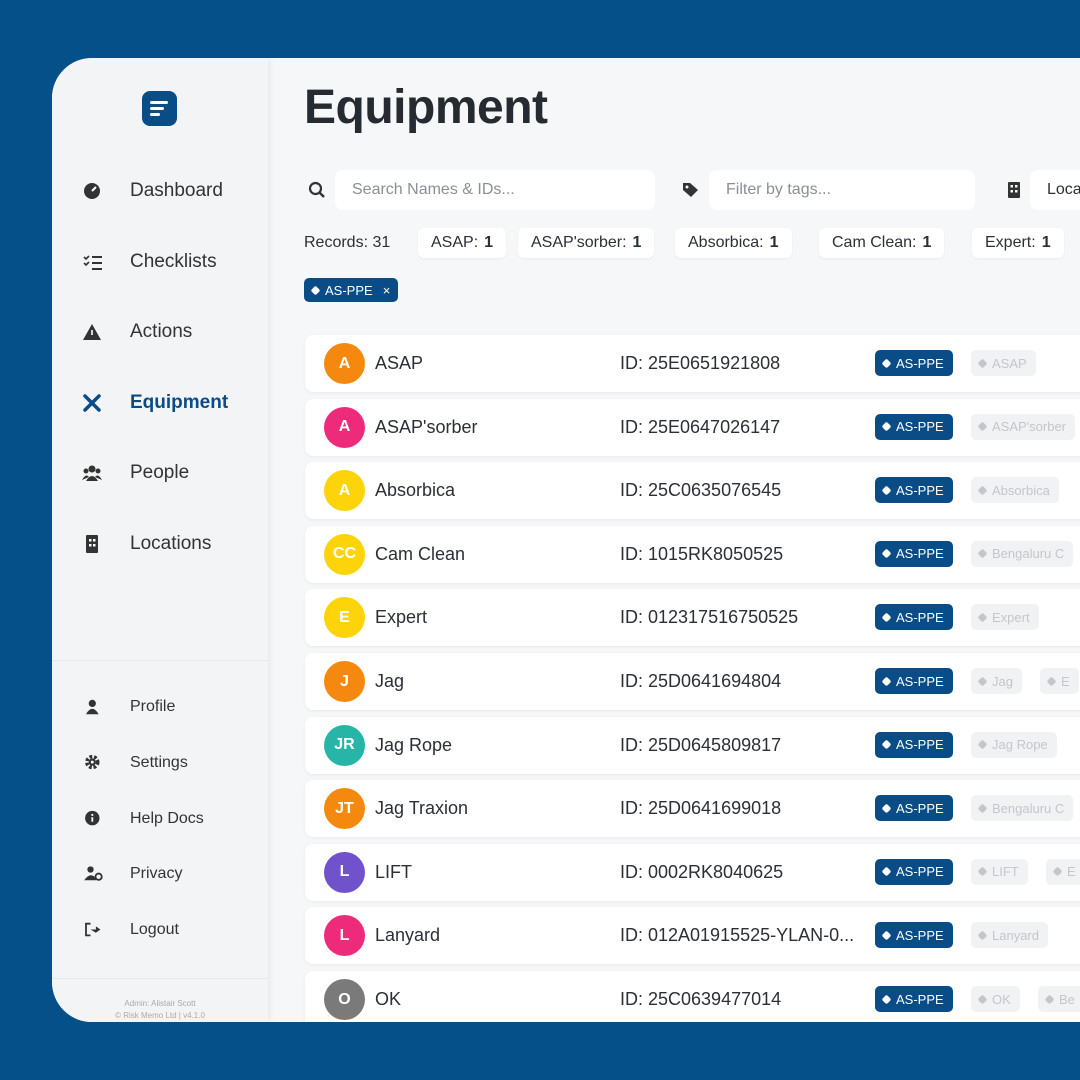 The image size is (1080, 1080). What do you see at coordinates (882, 243) in the screenshot?
I see `count-chip: Cam Clean: 1` at bounding box center [882, 243].